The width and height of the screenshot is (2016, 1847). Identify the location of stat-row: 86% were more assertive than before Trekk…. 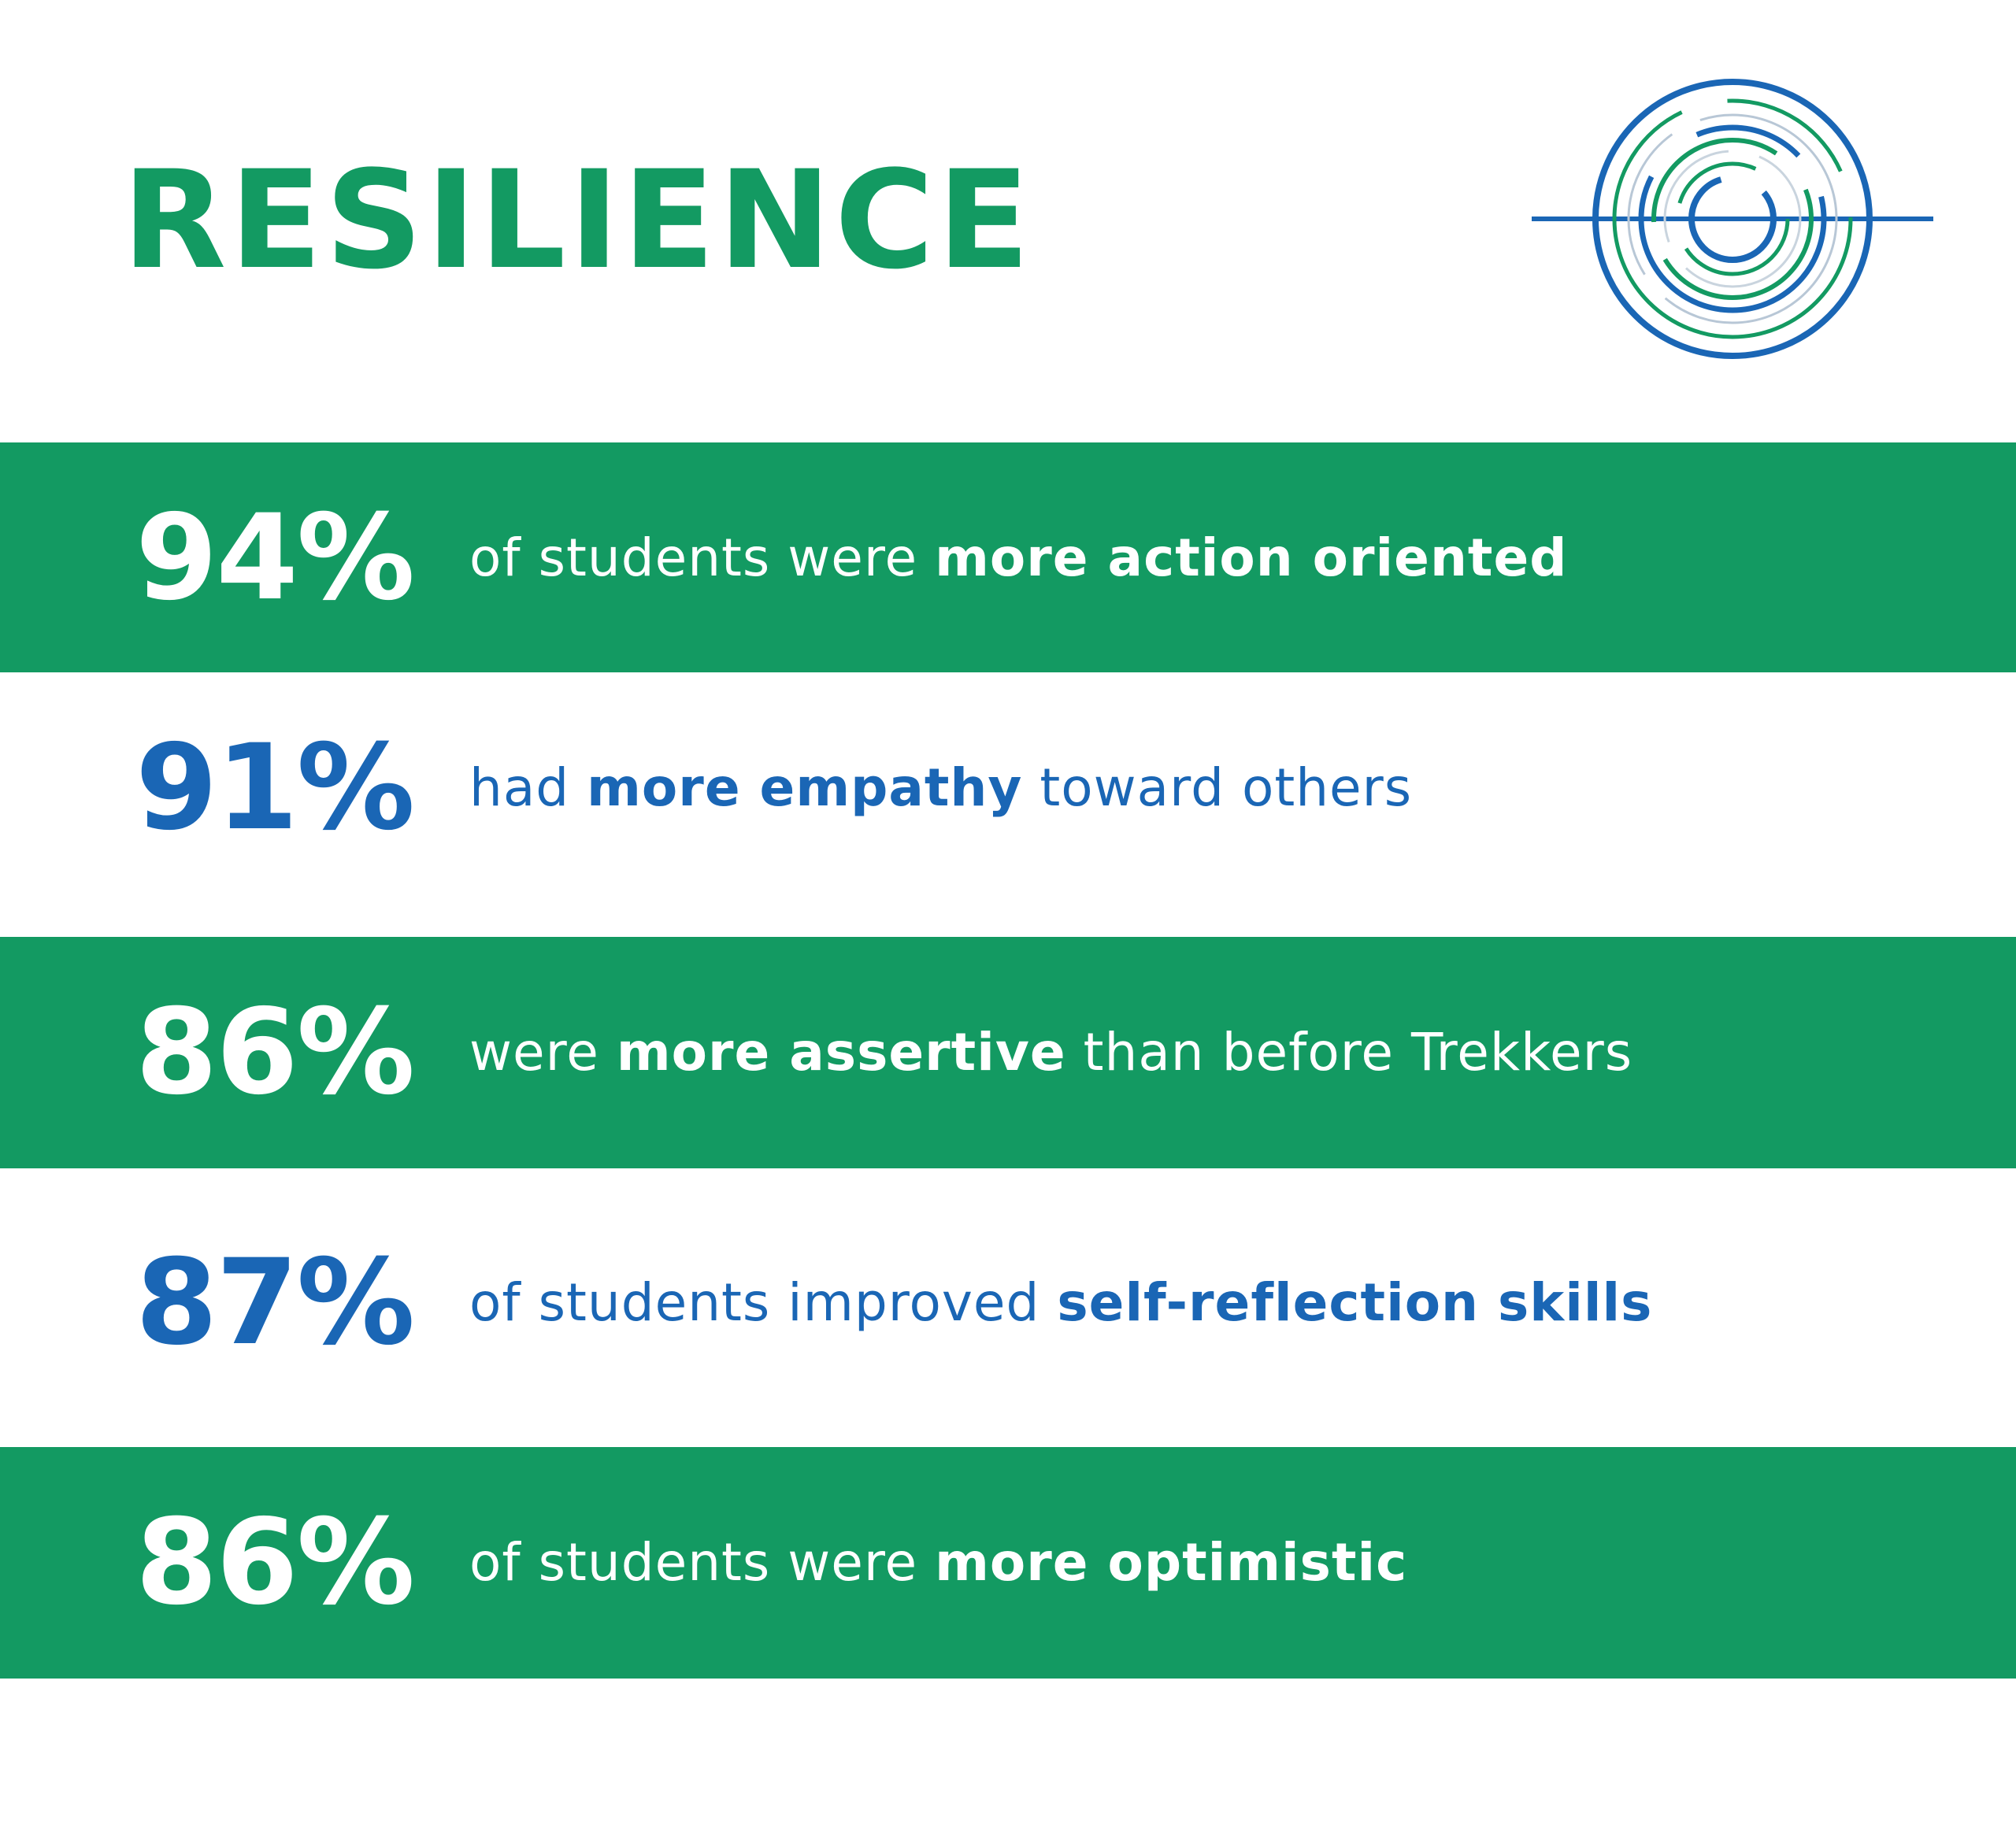
(1008, 1052).